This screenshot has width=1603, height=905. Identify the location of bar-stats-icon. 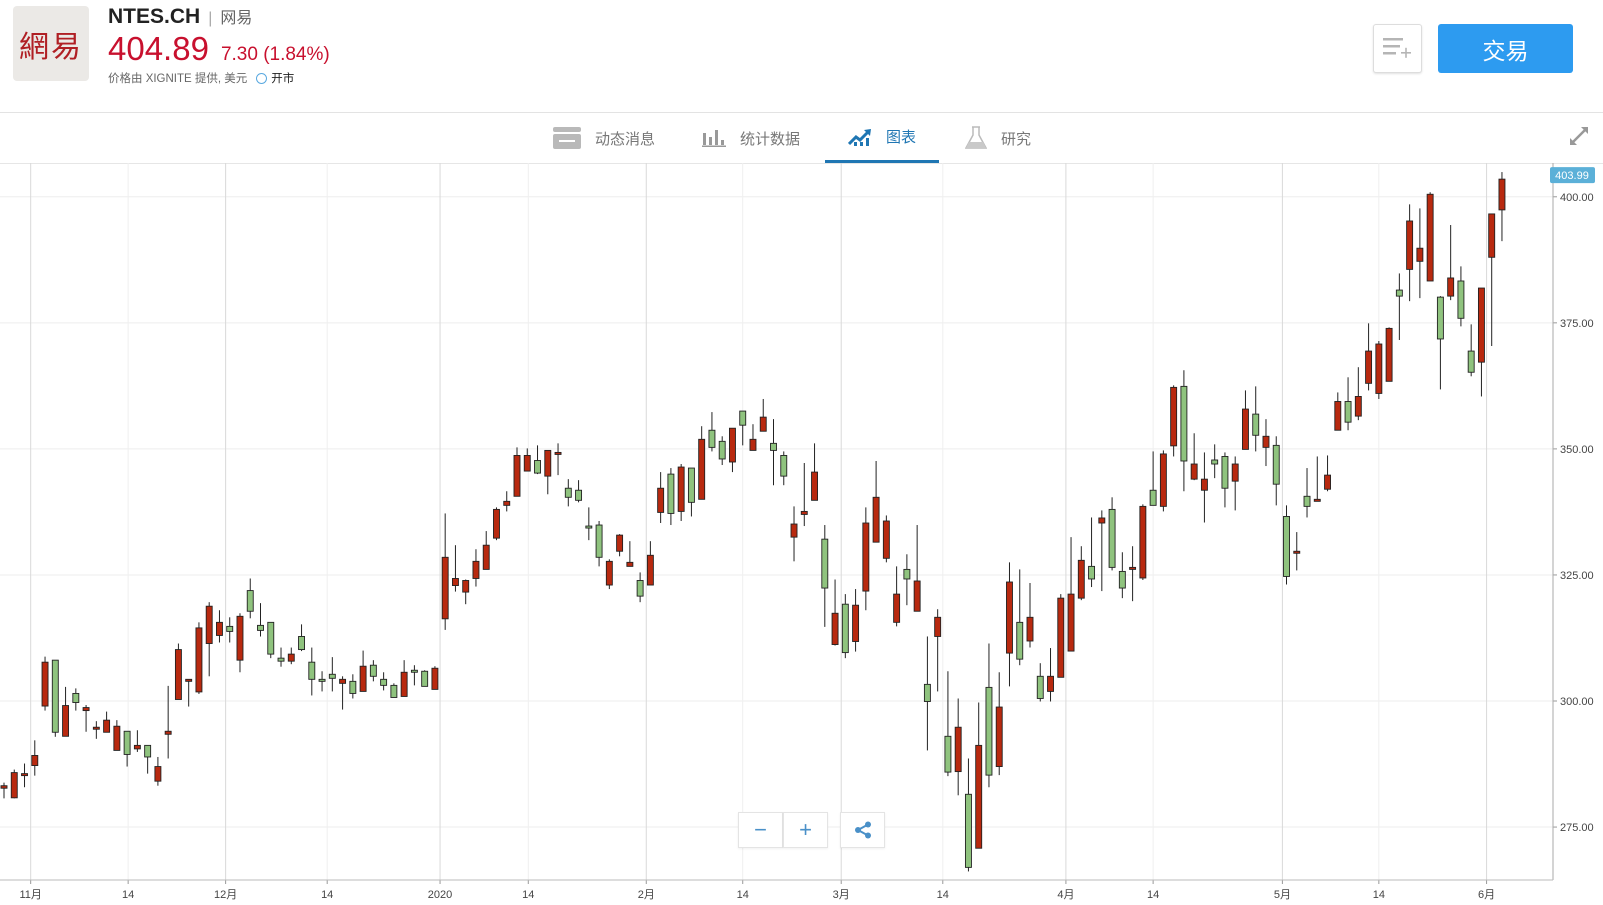
(714, 138).